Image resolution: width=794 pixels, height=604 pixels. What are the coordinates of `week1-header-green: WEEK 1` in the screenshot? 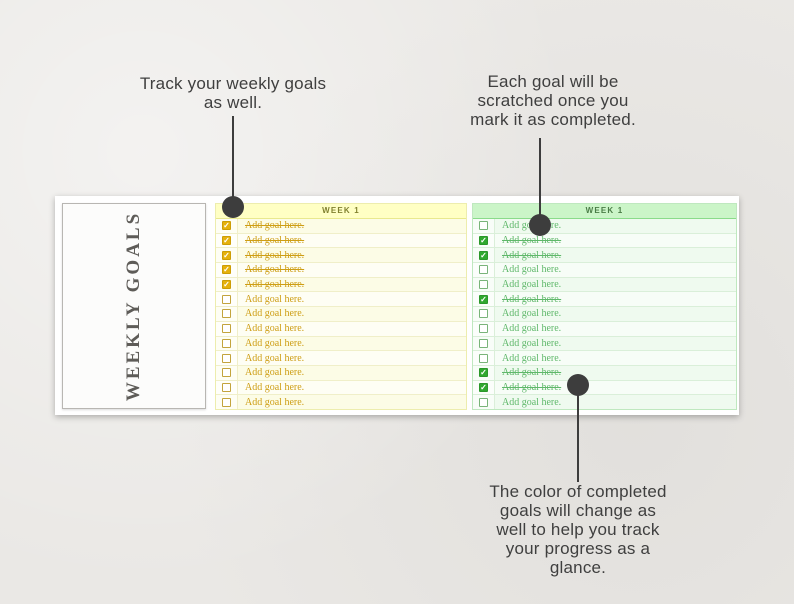 It's located at (604, 211).